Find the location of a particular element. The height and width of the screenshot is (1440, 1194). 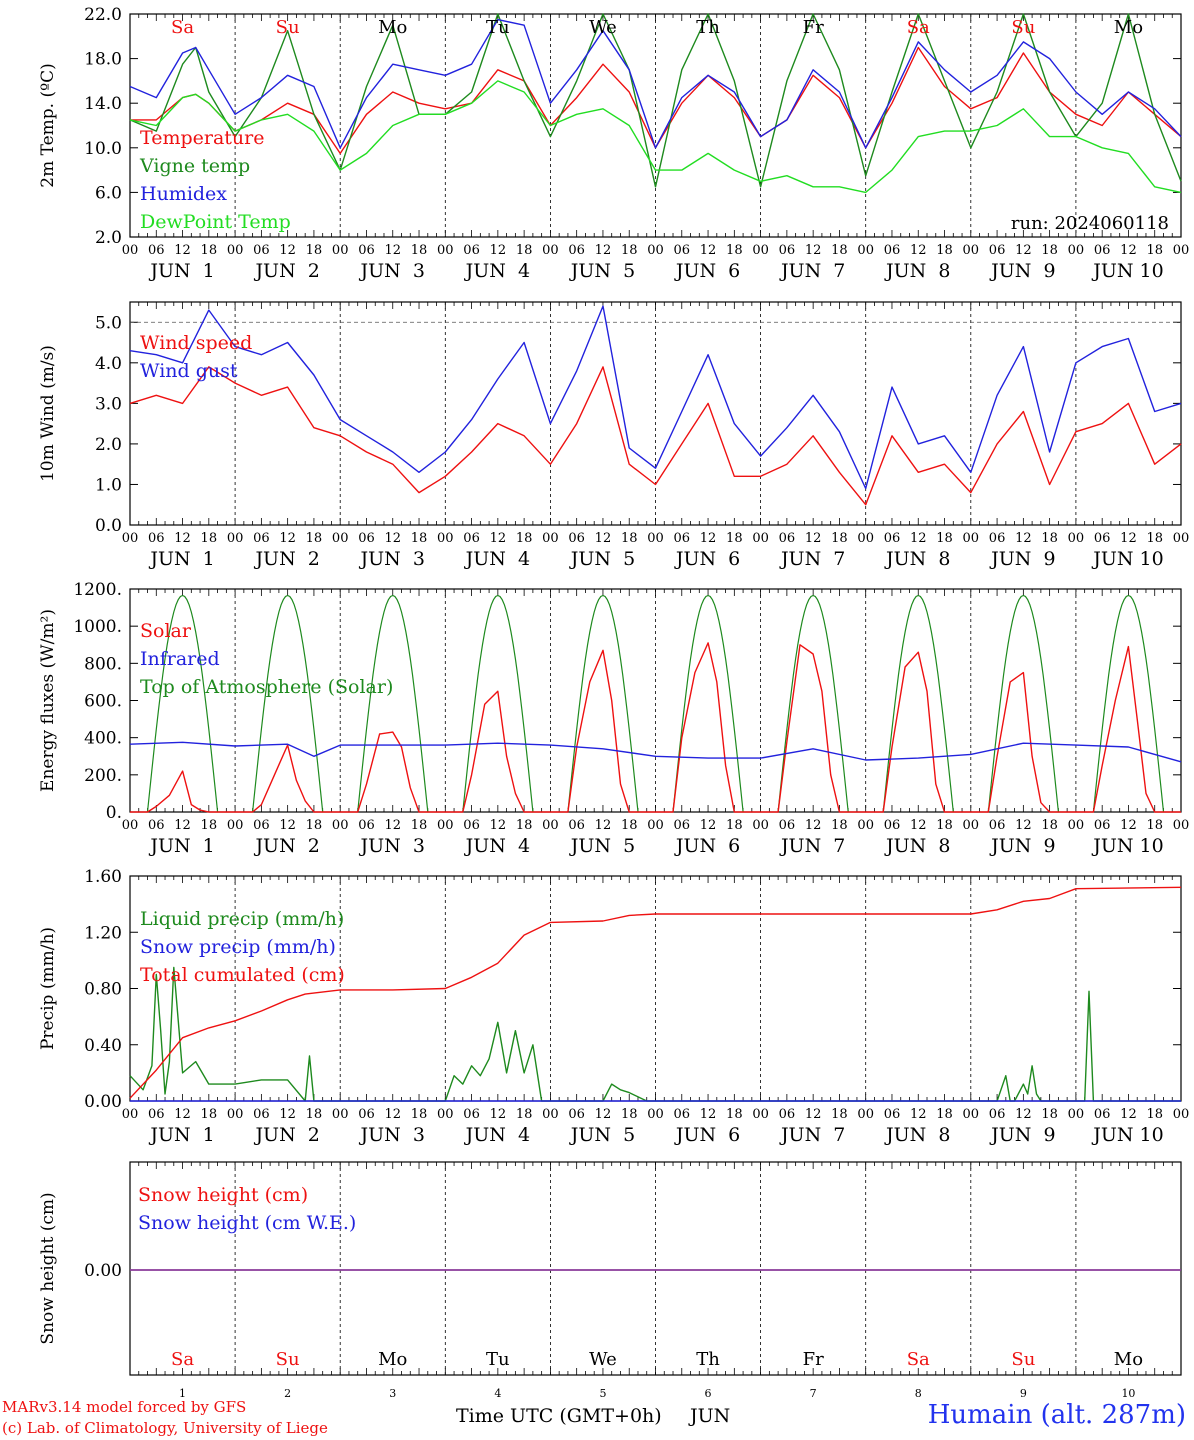

weekday-label: Su is located at coordinates (288, 1359).